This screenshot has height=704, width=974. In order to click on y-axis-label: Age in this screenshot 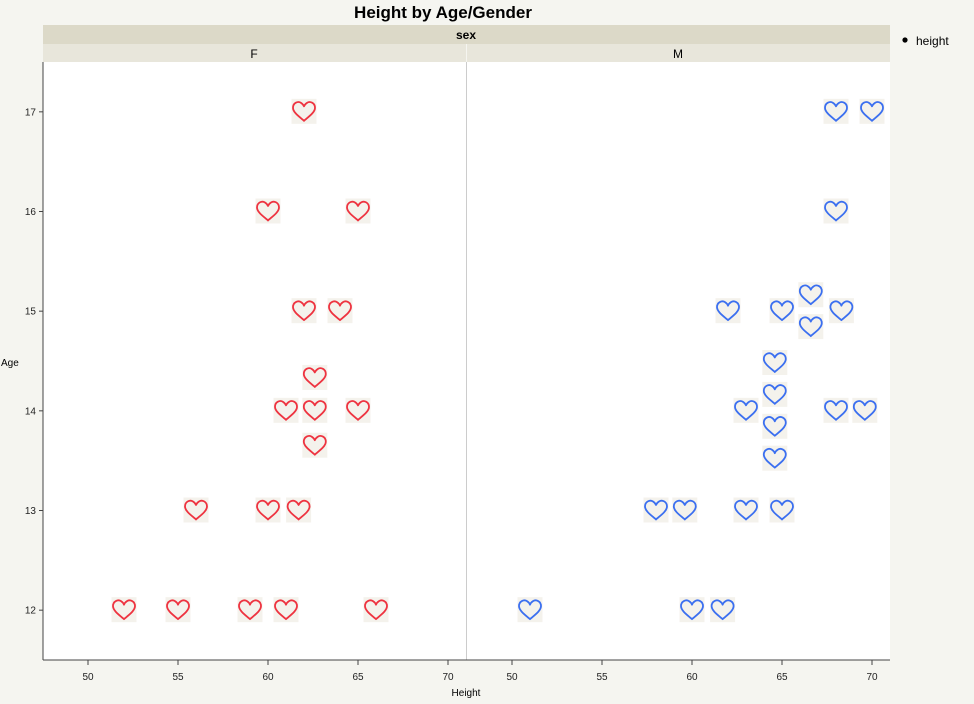, I will do `click(10, 363)`.